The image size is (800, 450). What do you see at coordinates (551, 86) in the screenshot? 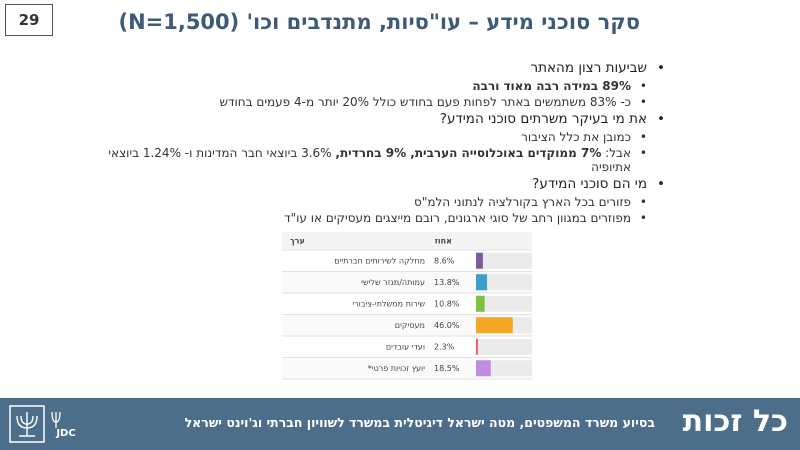
I see `text-segment: 89% במידה רבה מאוד ורבה` at bounding box center [551, 86].